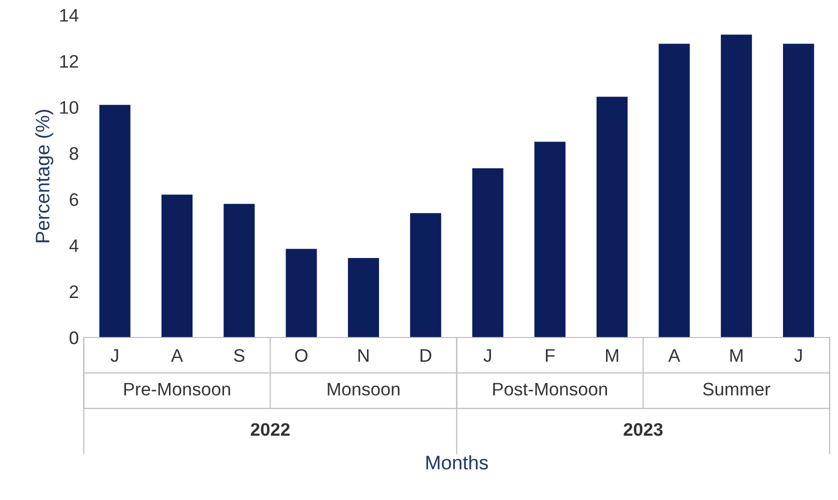 This screenshot has width=838, height=500. I want to click on y-tick-label: 10, so click(69, 107).